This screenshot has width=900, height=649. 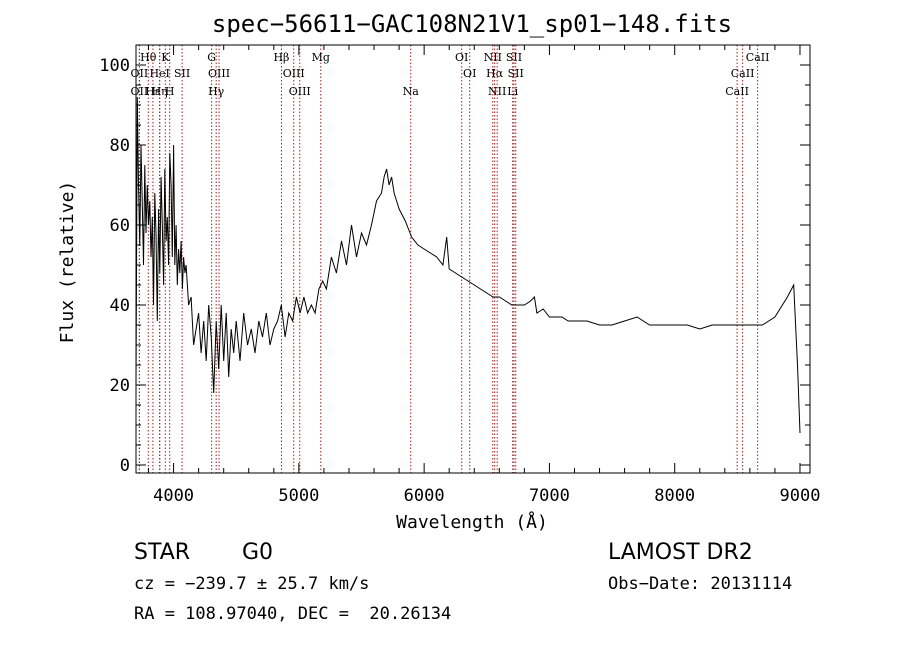 I want to click on x-tick-label-1: 5000, so click(x=298, y=496).